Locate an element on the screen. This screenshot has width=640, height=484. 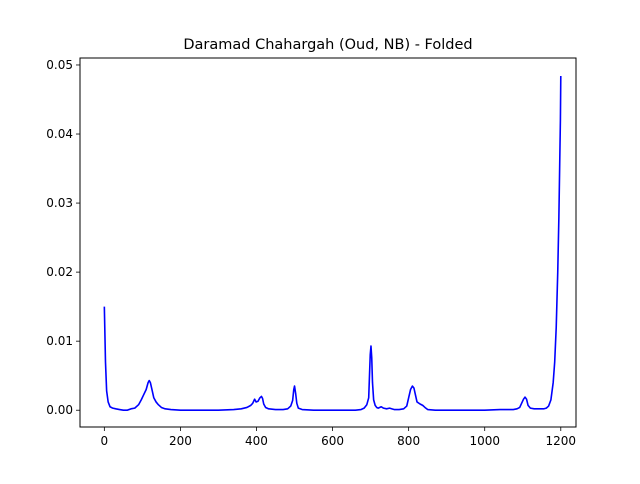
x-tick-label: 1000 is located at coordinates (484, 441).